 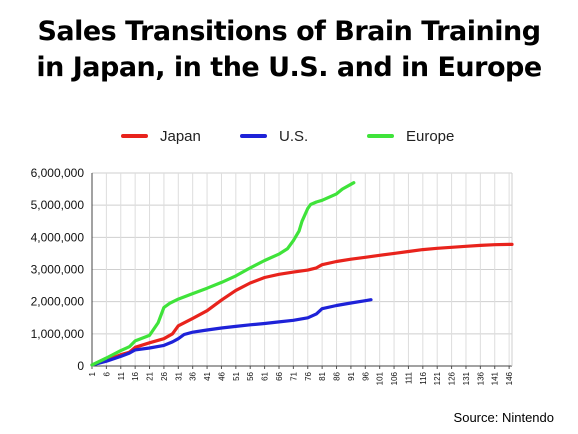 I want to click on chart-title-line-2: in Japan, in the U.S. and in Europe, so click(x=289, y=67).